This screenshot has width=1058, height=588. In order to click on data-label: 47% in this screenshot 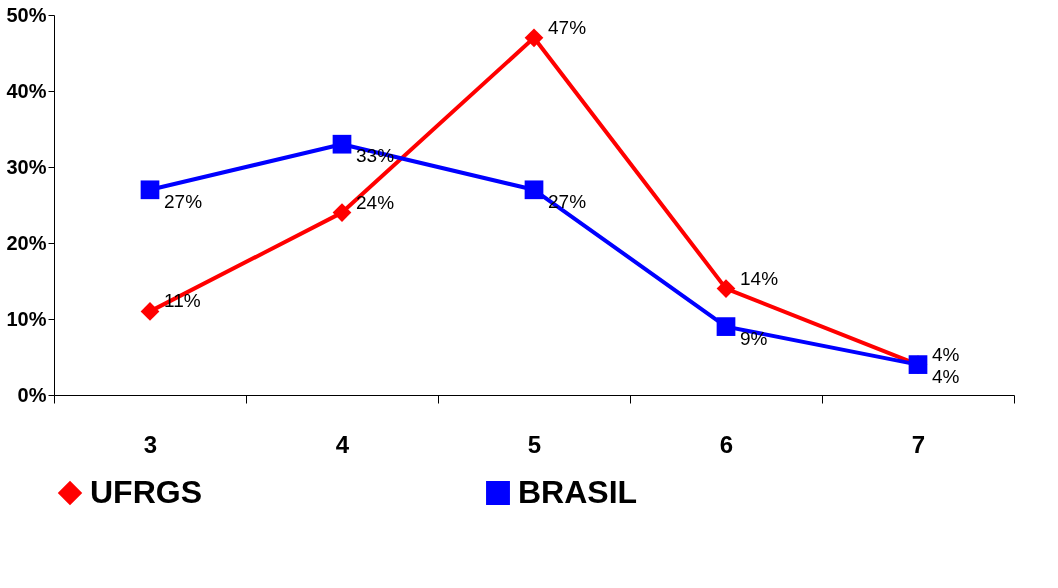, I will do `click(567, 27)`.